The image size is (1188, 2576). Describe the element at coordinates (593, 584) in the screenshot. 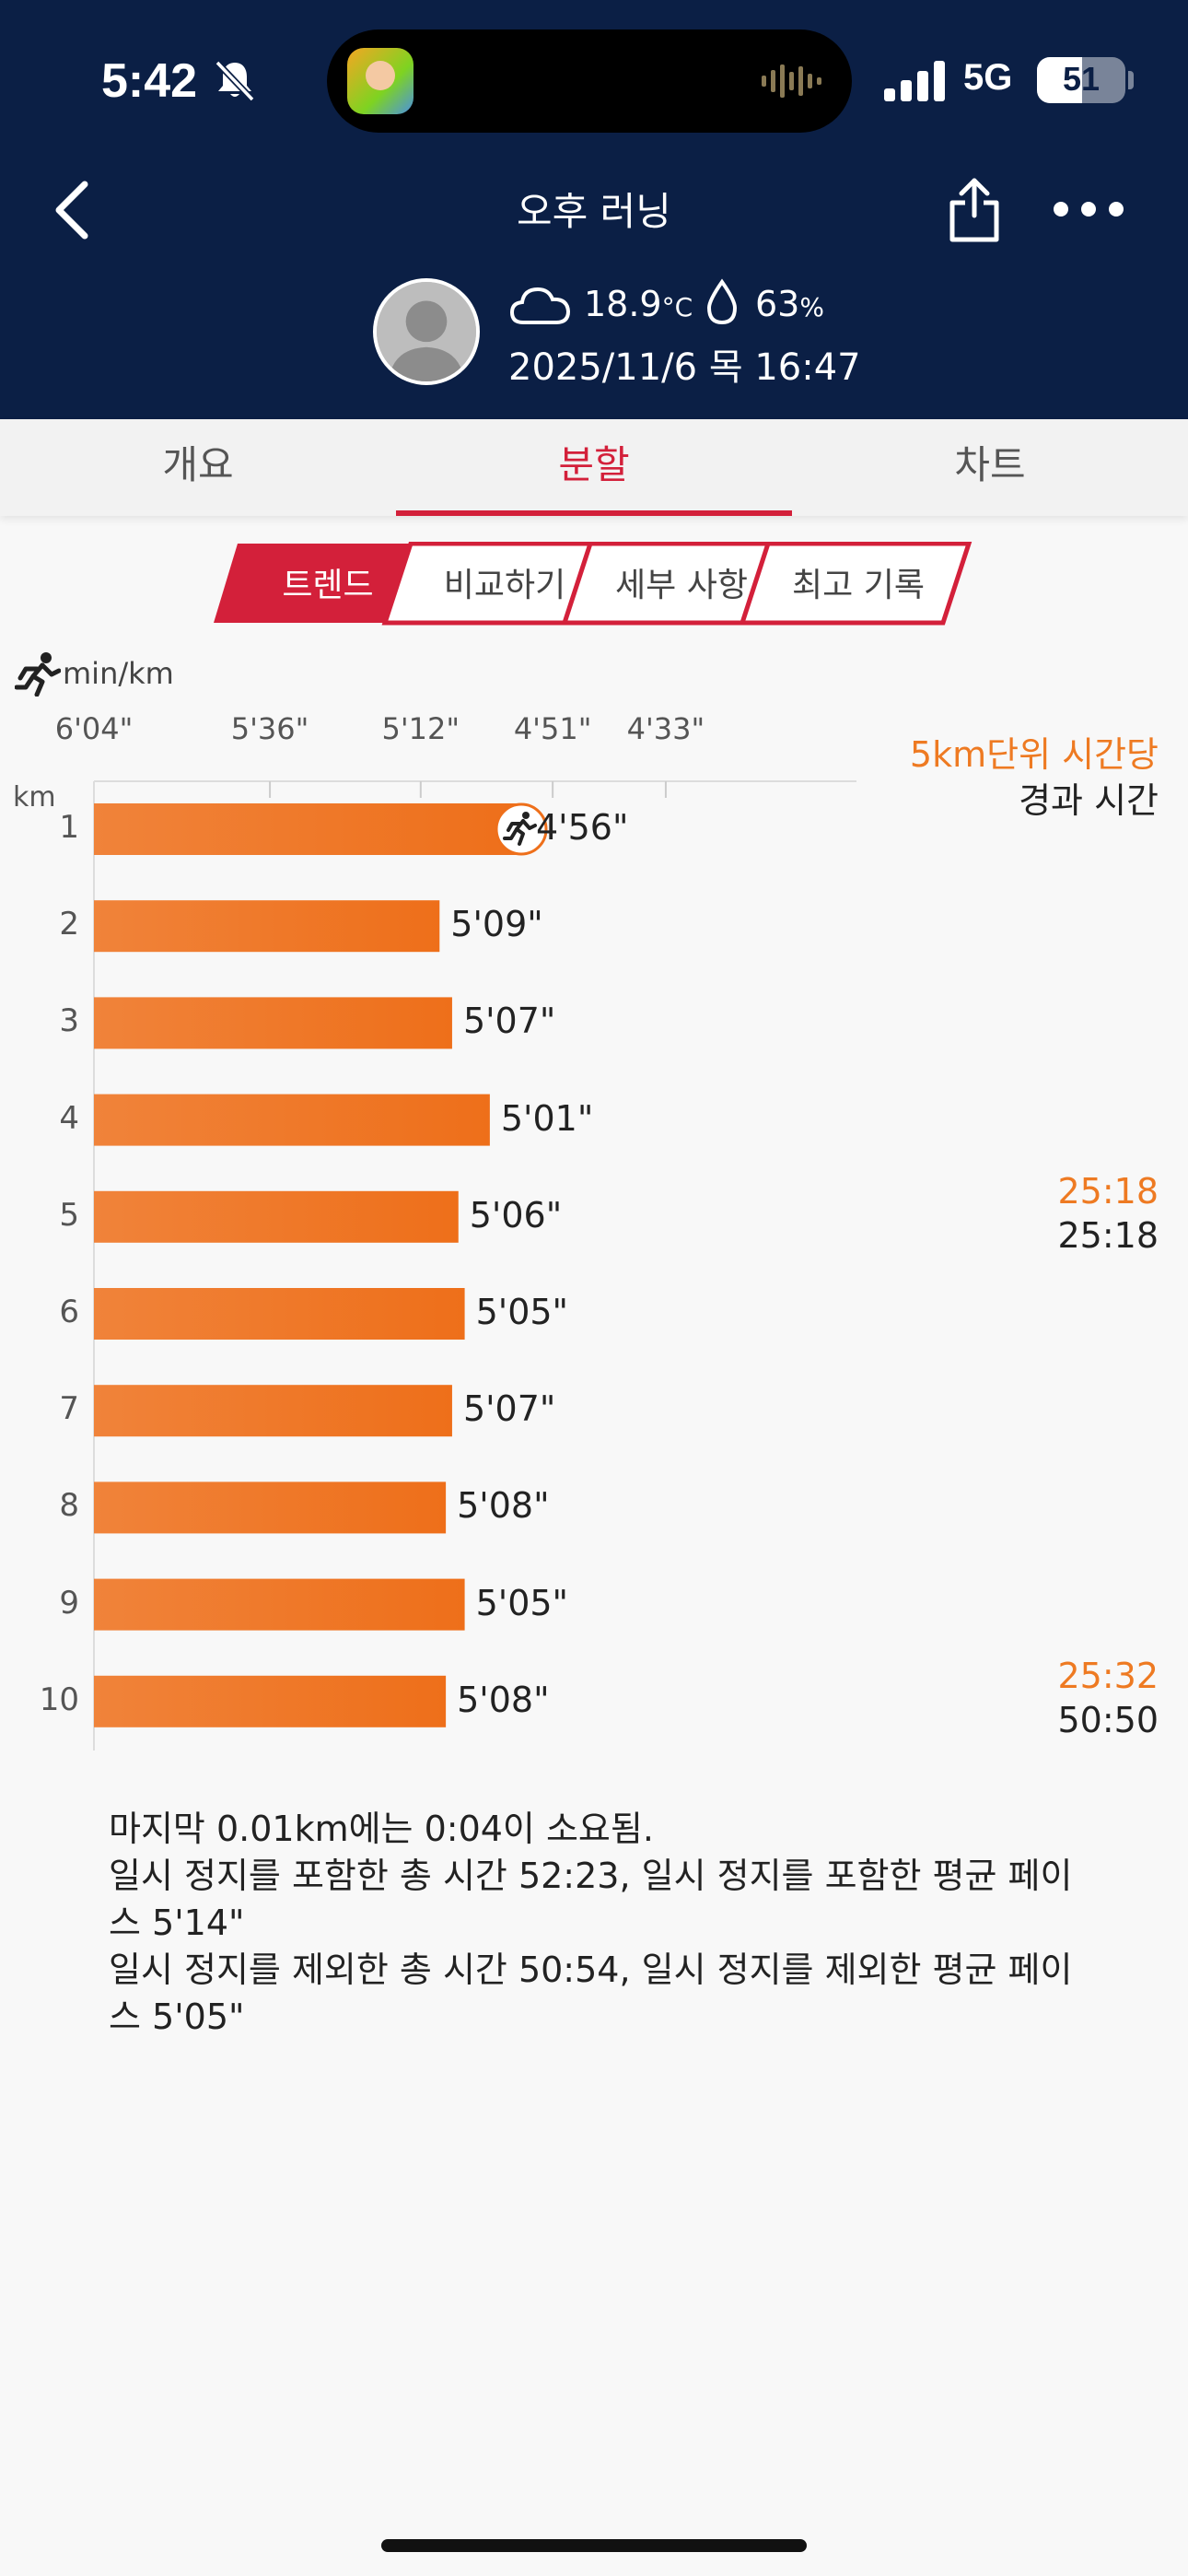

I see `segmented-control` at that location.